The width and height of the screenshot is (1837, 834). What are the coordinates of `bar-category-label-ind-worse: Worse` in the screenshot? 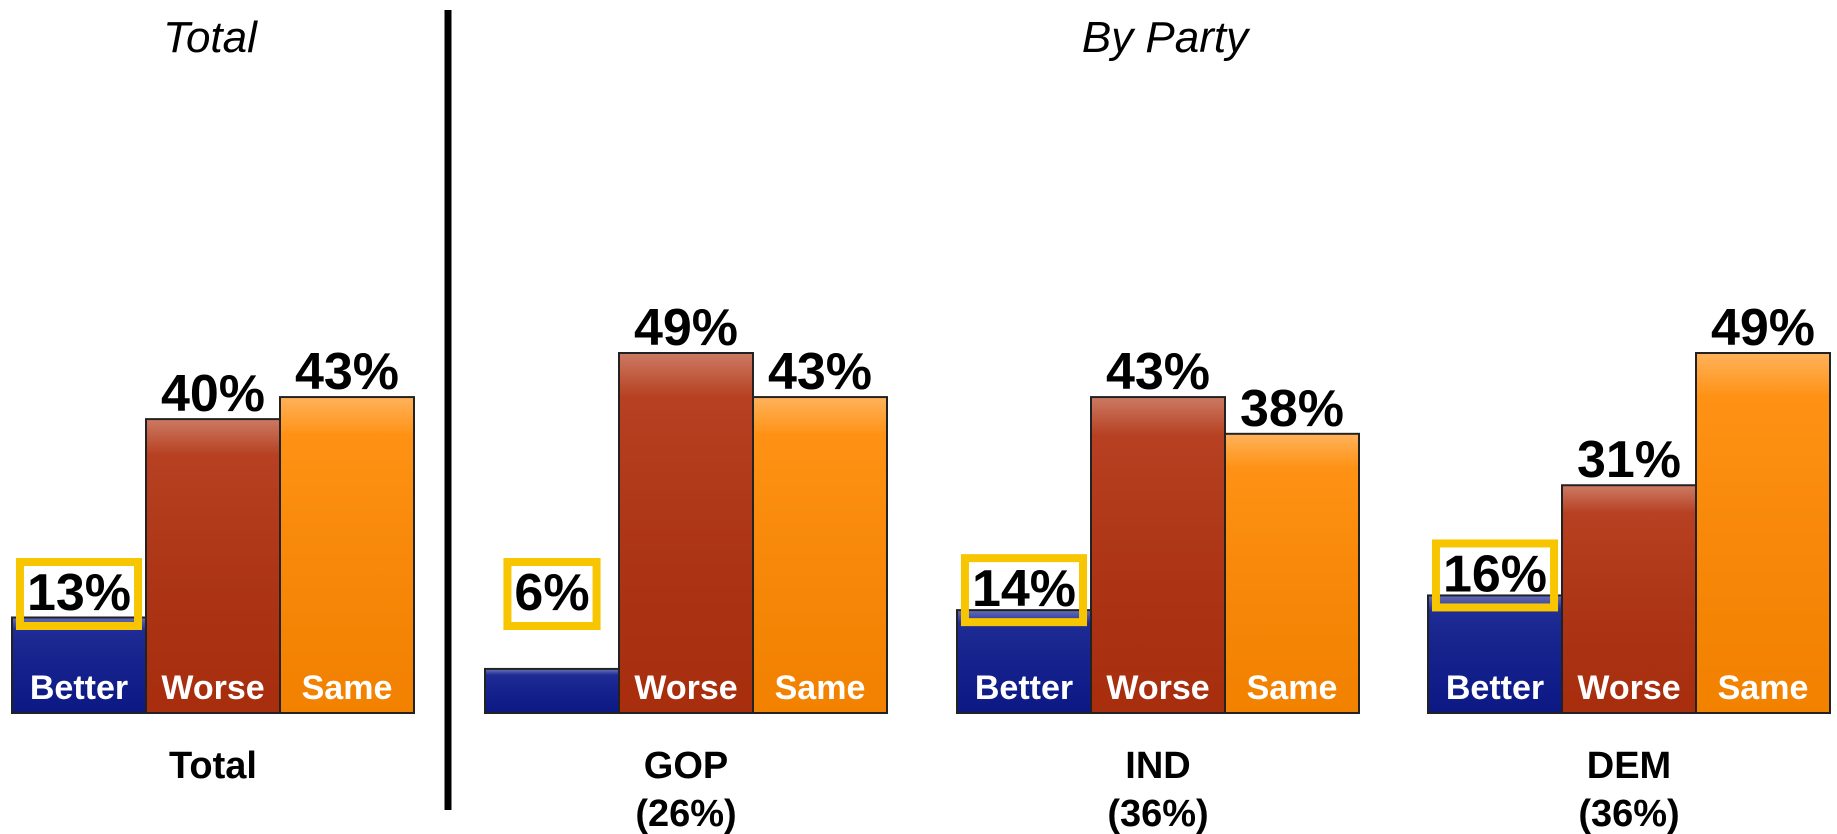 It's located at (1157, 688).